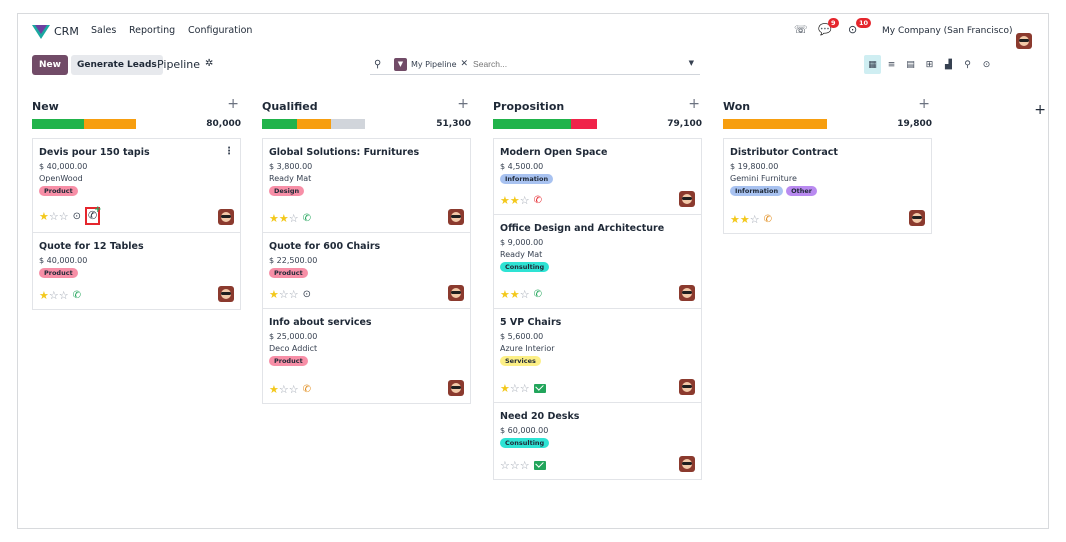 This screenshot has height=542, width=1066. Describe the element at coordinates (986, 64) in the screenshot. I see `activity-view-icon: ⊙` at that location.